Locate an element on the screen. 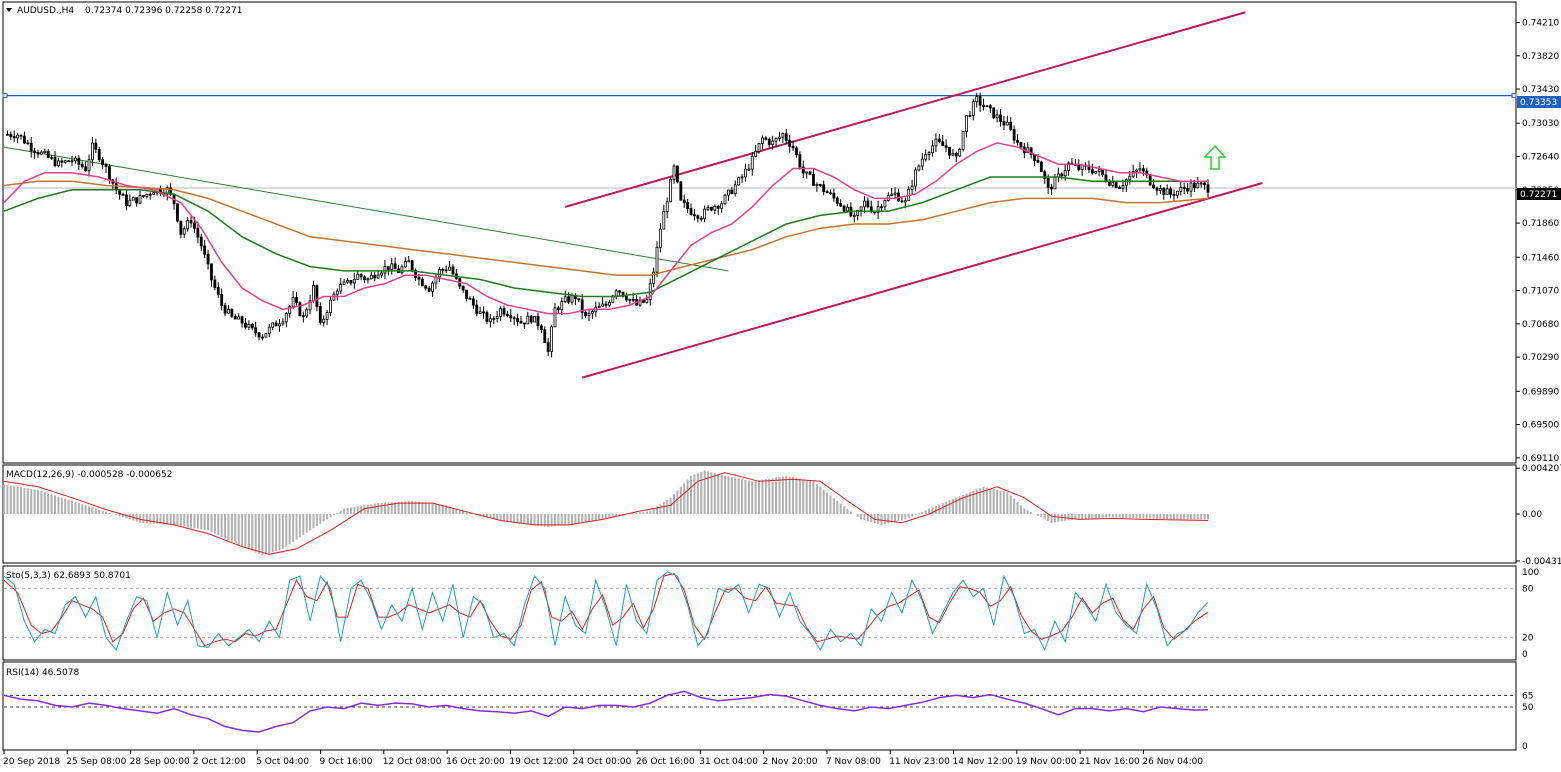 This screenshot has height=772, width=1561. level-anchor-left is located at coordinates (5, 96).